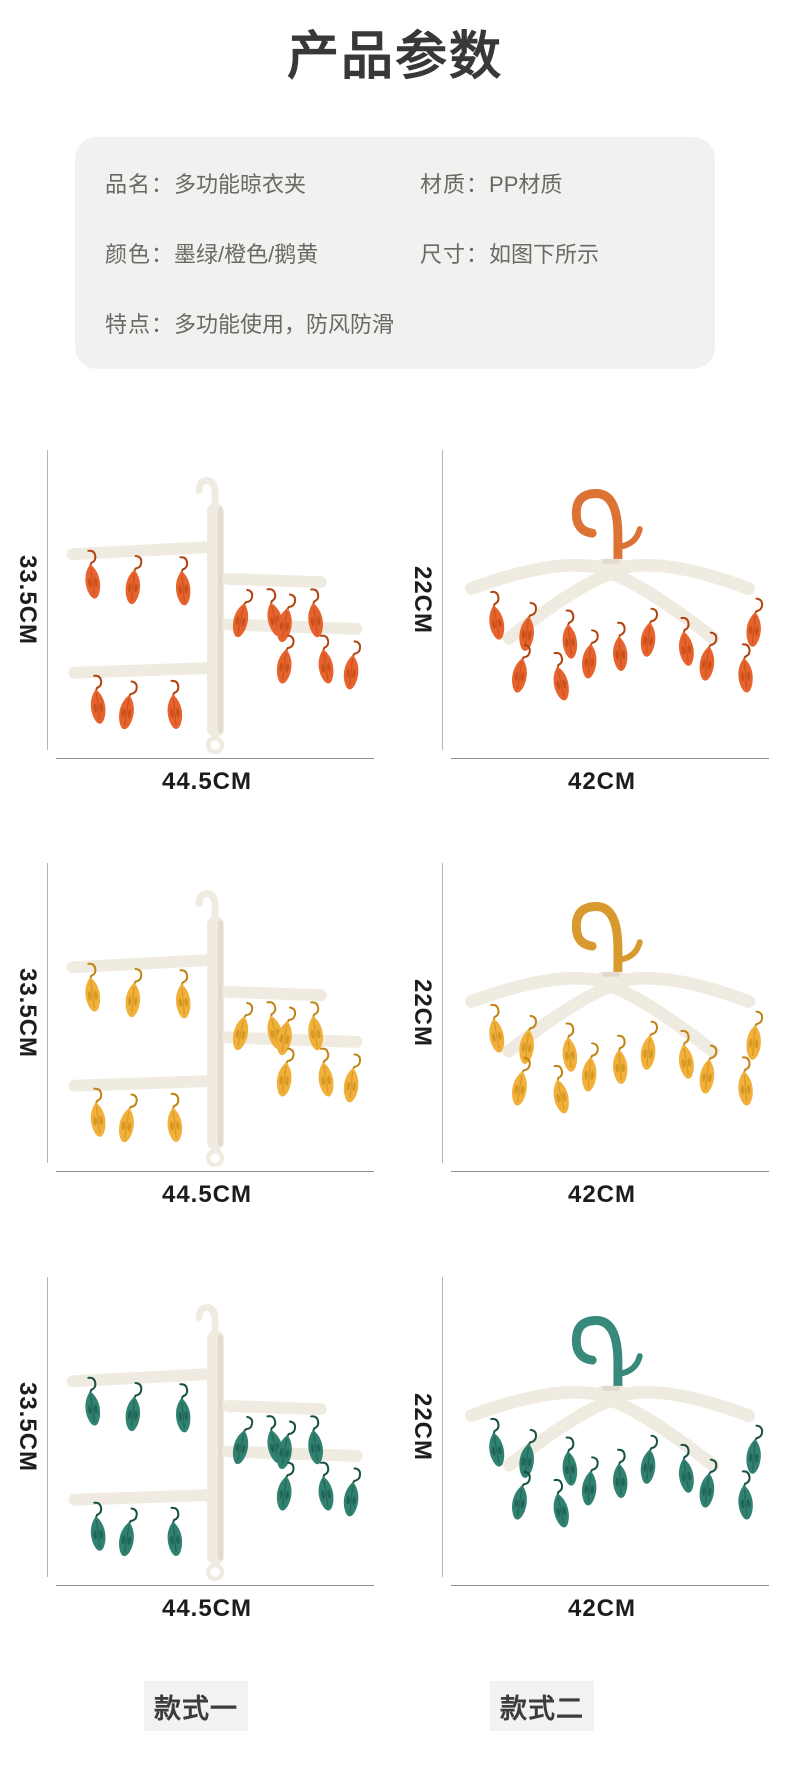 This screenshot has width=790, height=1781. What do you see at coordinates (526, 184) in the screenshot?
I see `info-value: PP材质` at bounding box center [526, 184].